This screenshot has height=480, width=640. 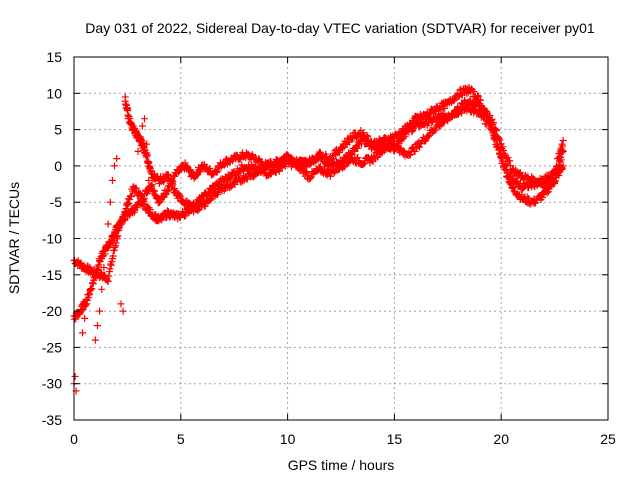 What do you see at coordinates (608, 439) in the screenshot?
I see `x-tick-label: 25` at bounding box center [608, 439].